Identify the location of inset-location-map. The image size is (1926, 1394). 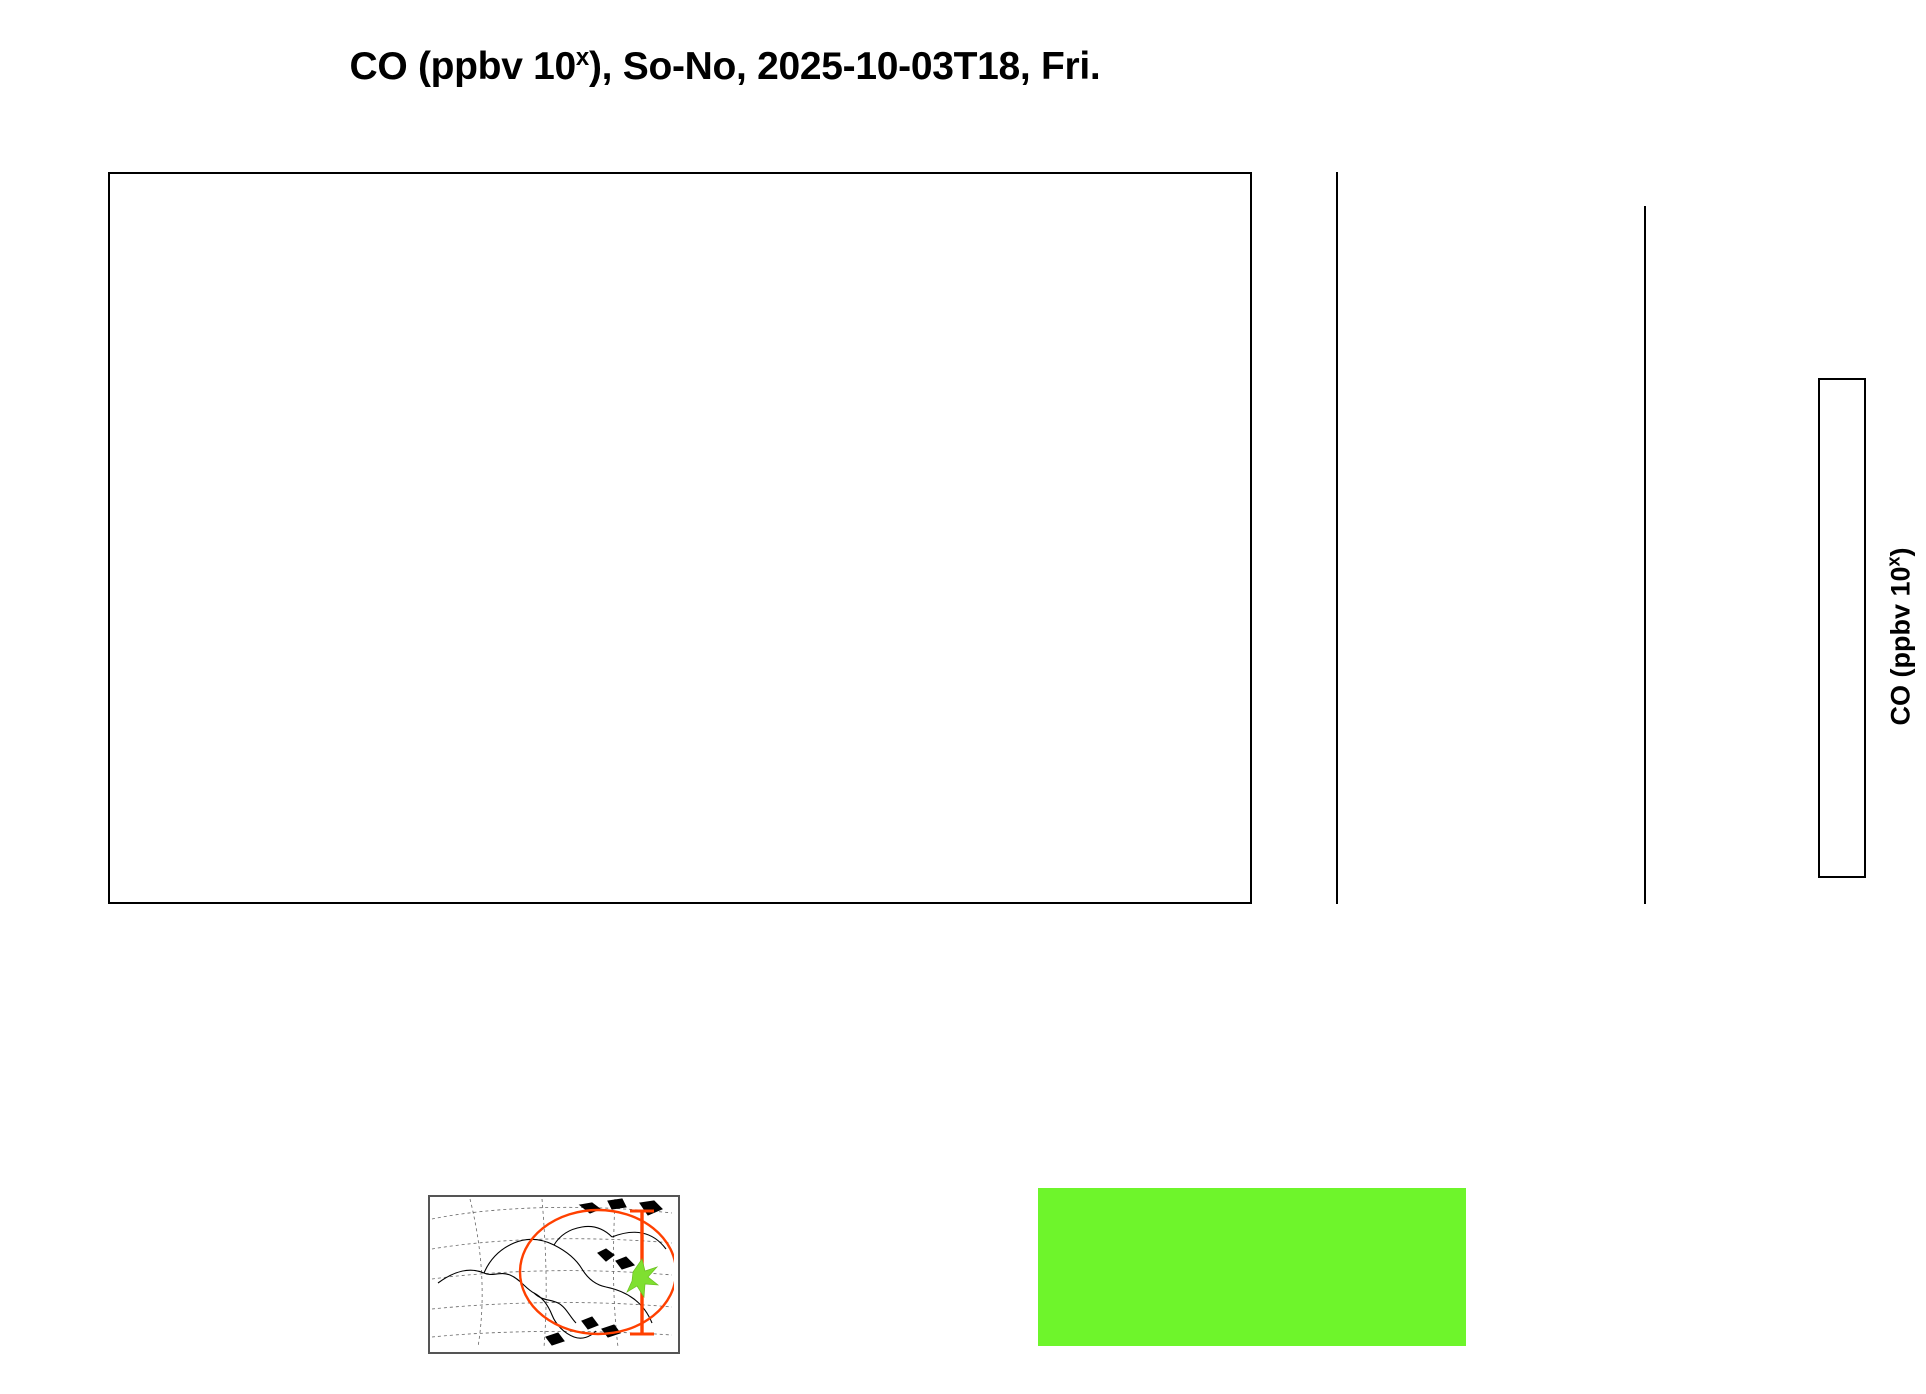
(554, 1274).